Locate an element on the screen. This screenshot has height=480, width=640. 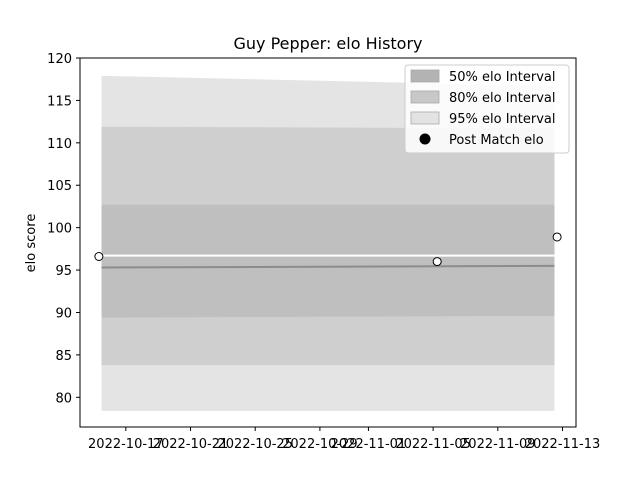
y-tick-label-1: 80 is located at coordinates (63, 398).